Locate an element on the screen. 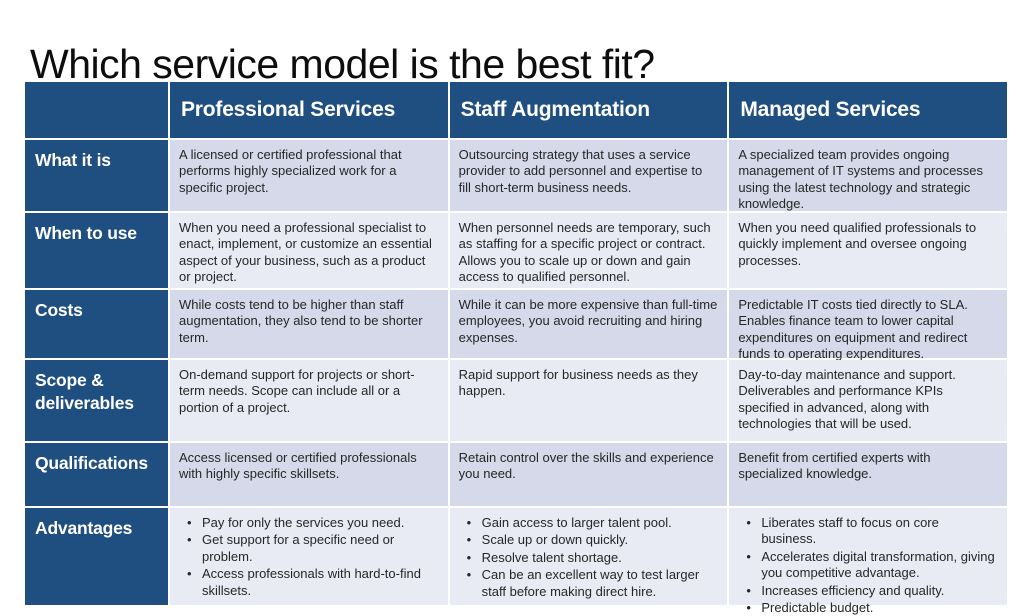 The height and width of the screenshot is (616, 1024). bullet-item: Resolve talent shortage. is located at coordinates (591, 558).